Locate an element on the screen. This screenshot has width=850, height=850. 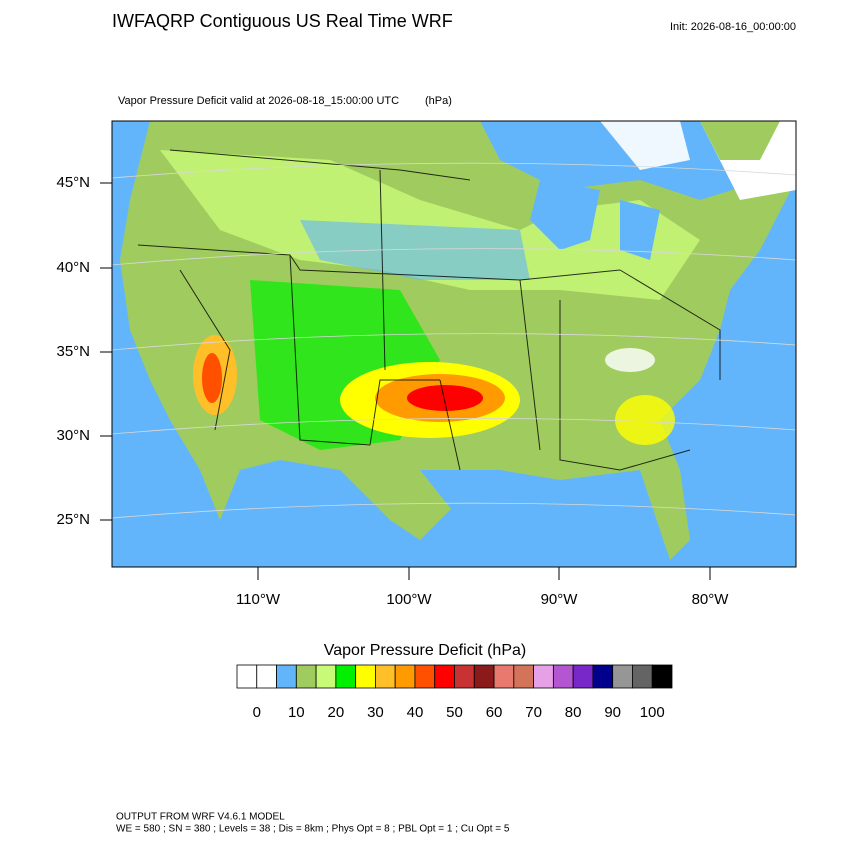
colorbar-label: 80 is located at coordinates (573, 712).